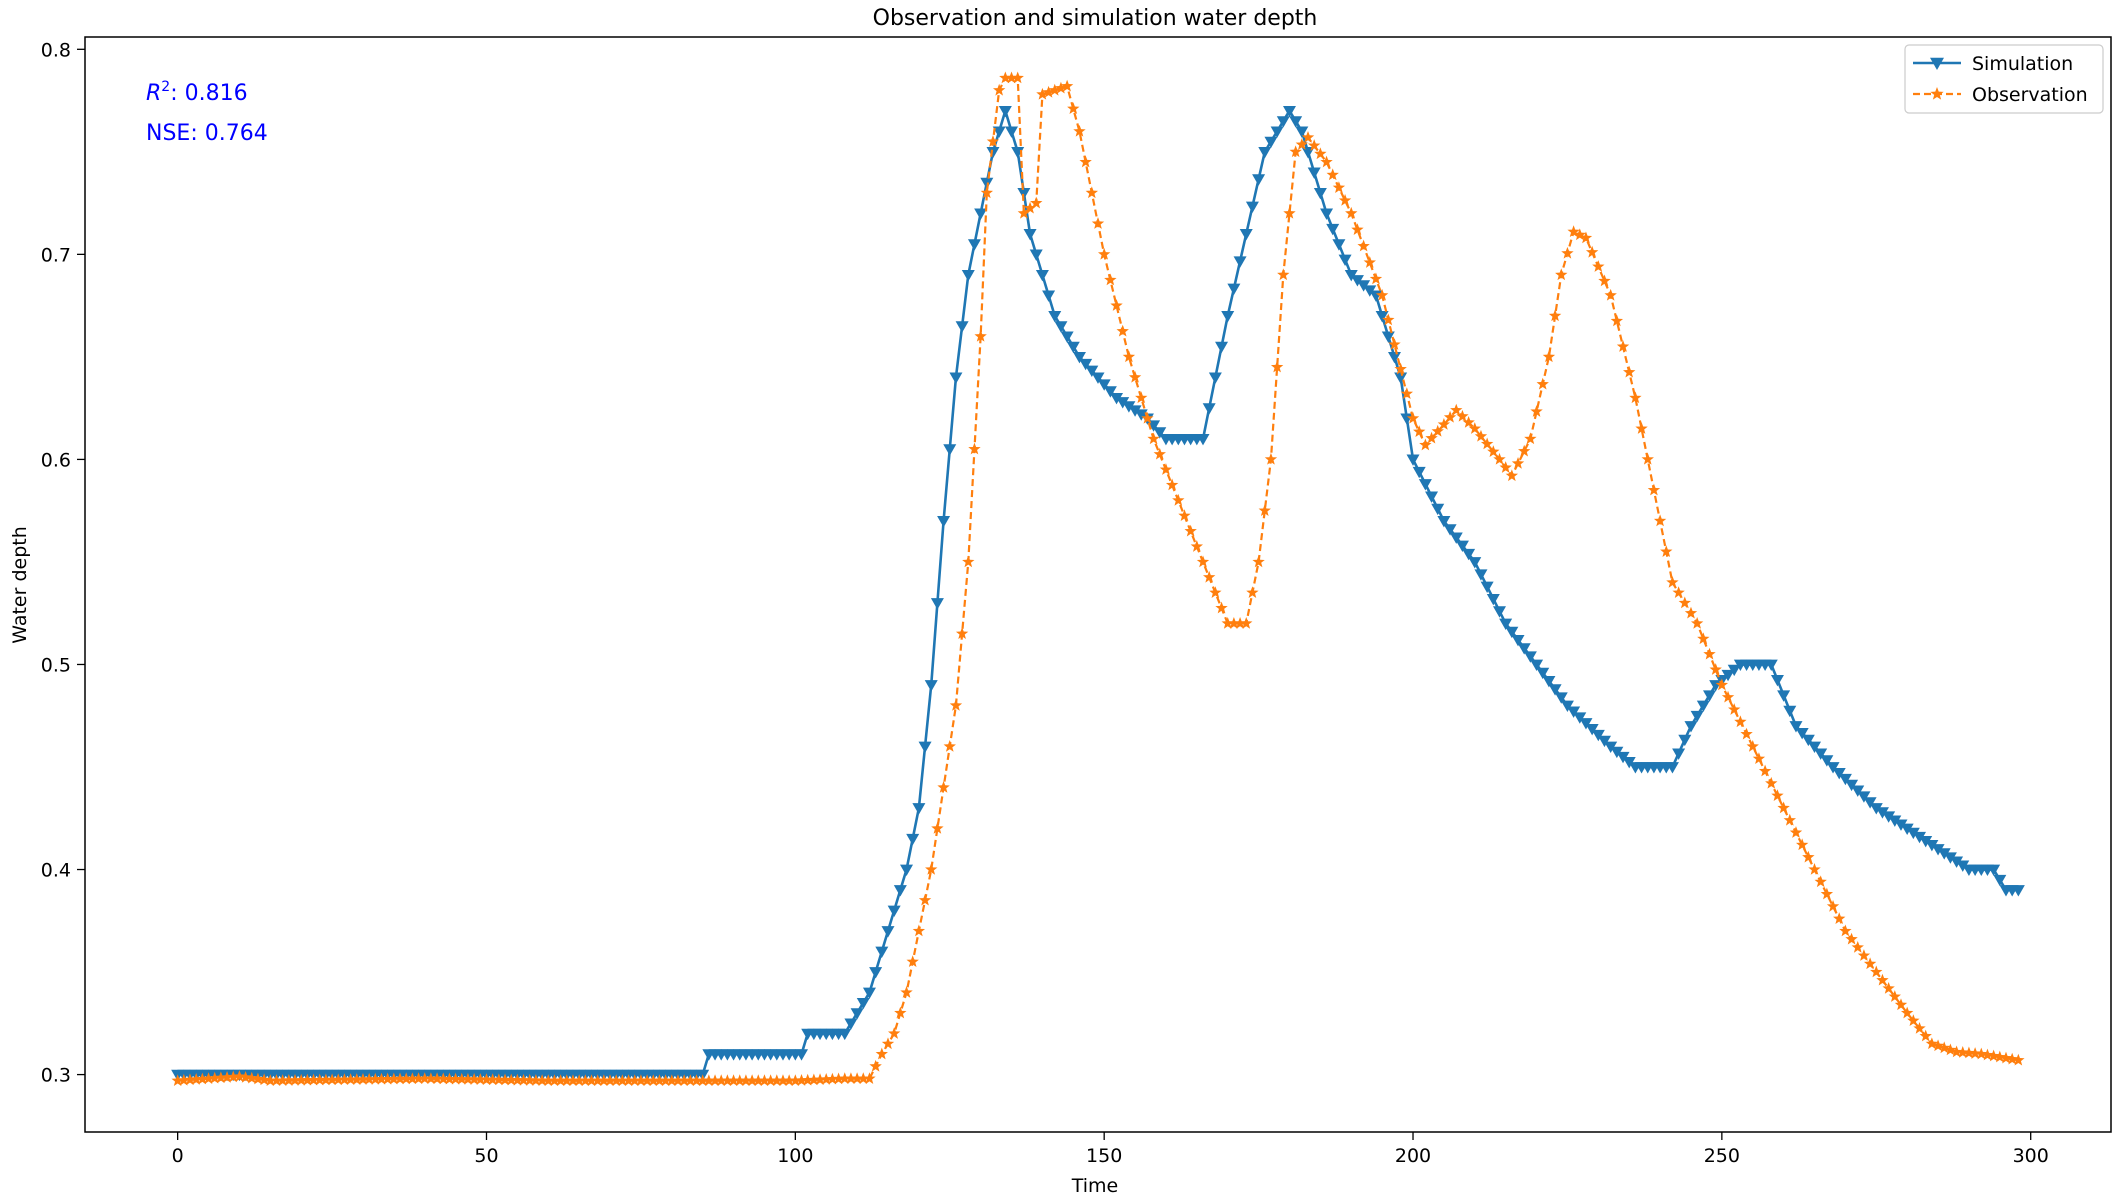 The width and height of the screenshot is (2118, 1200). Describe the element at coordinates (56, 665) in the screenshot. I see `y-tick-label: 0.5` at that location.